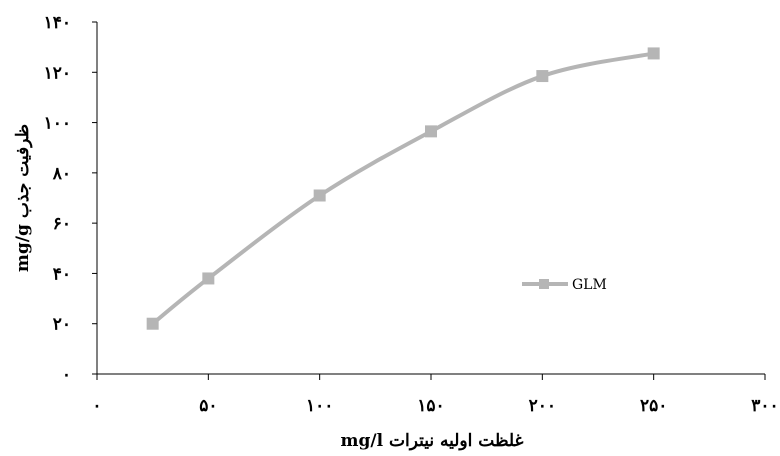  Describe the element at coordinates (96, 406) in the screenshot. I see `x-tick-label: ۰` at that location.